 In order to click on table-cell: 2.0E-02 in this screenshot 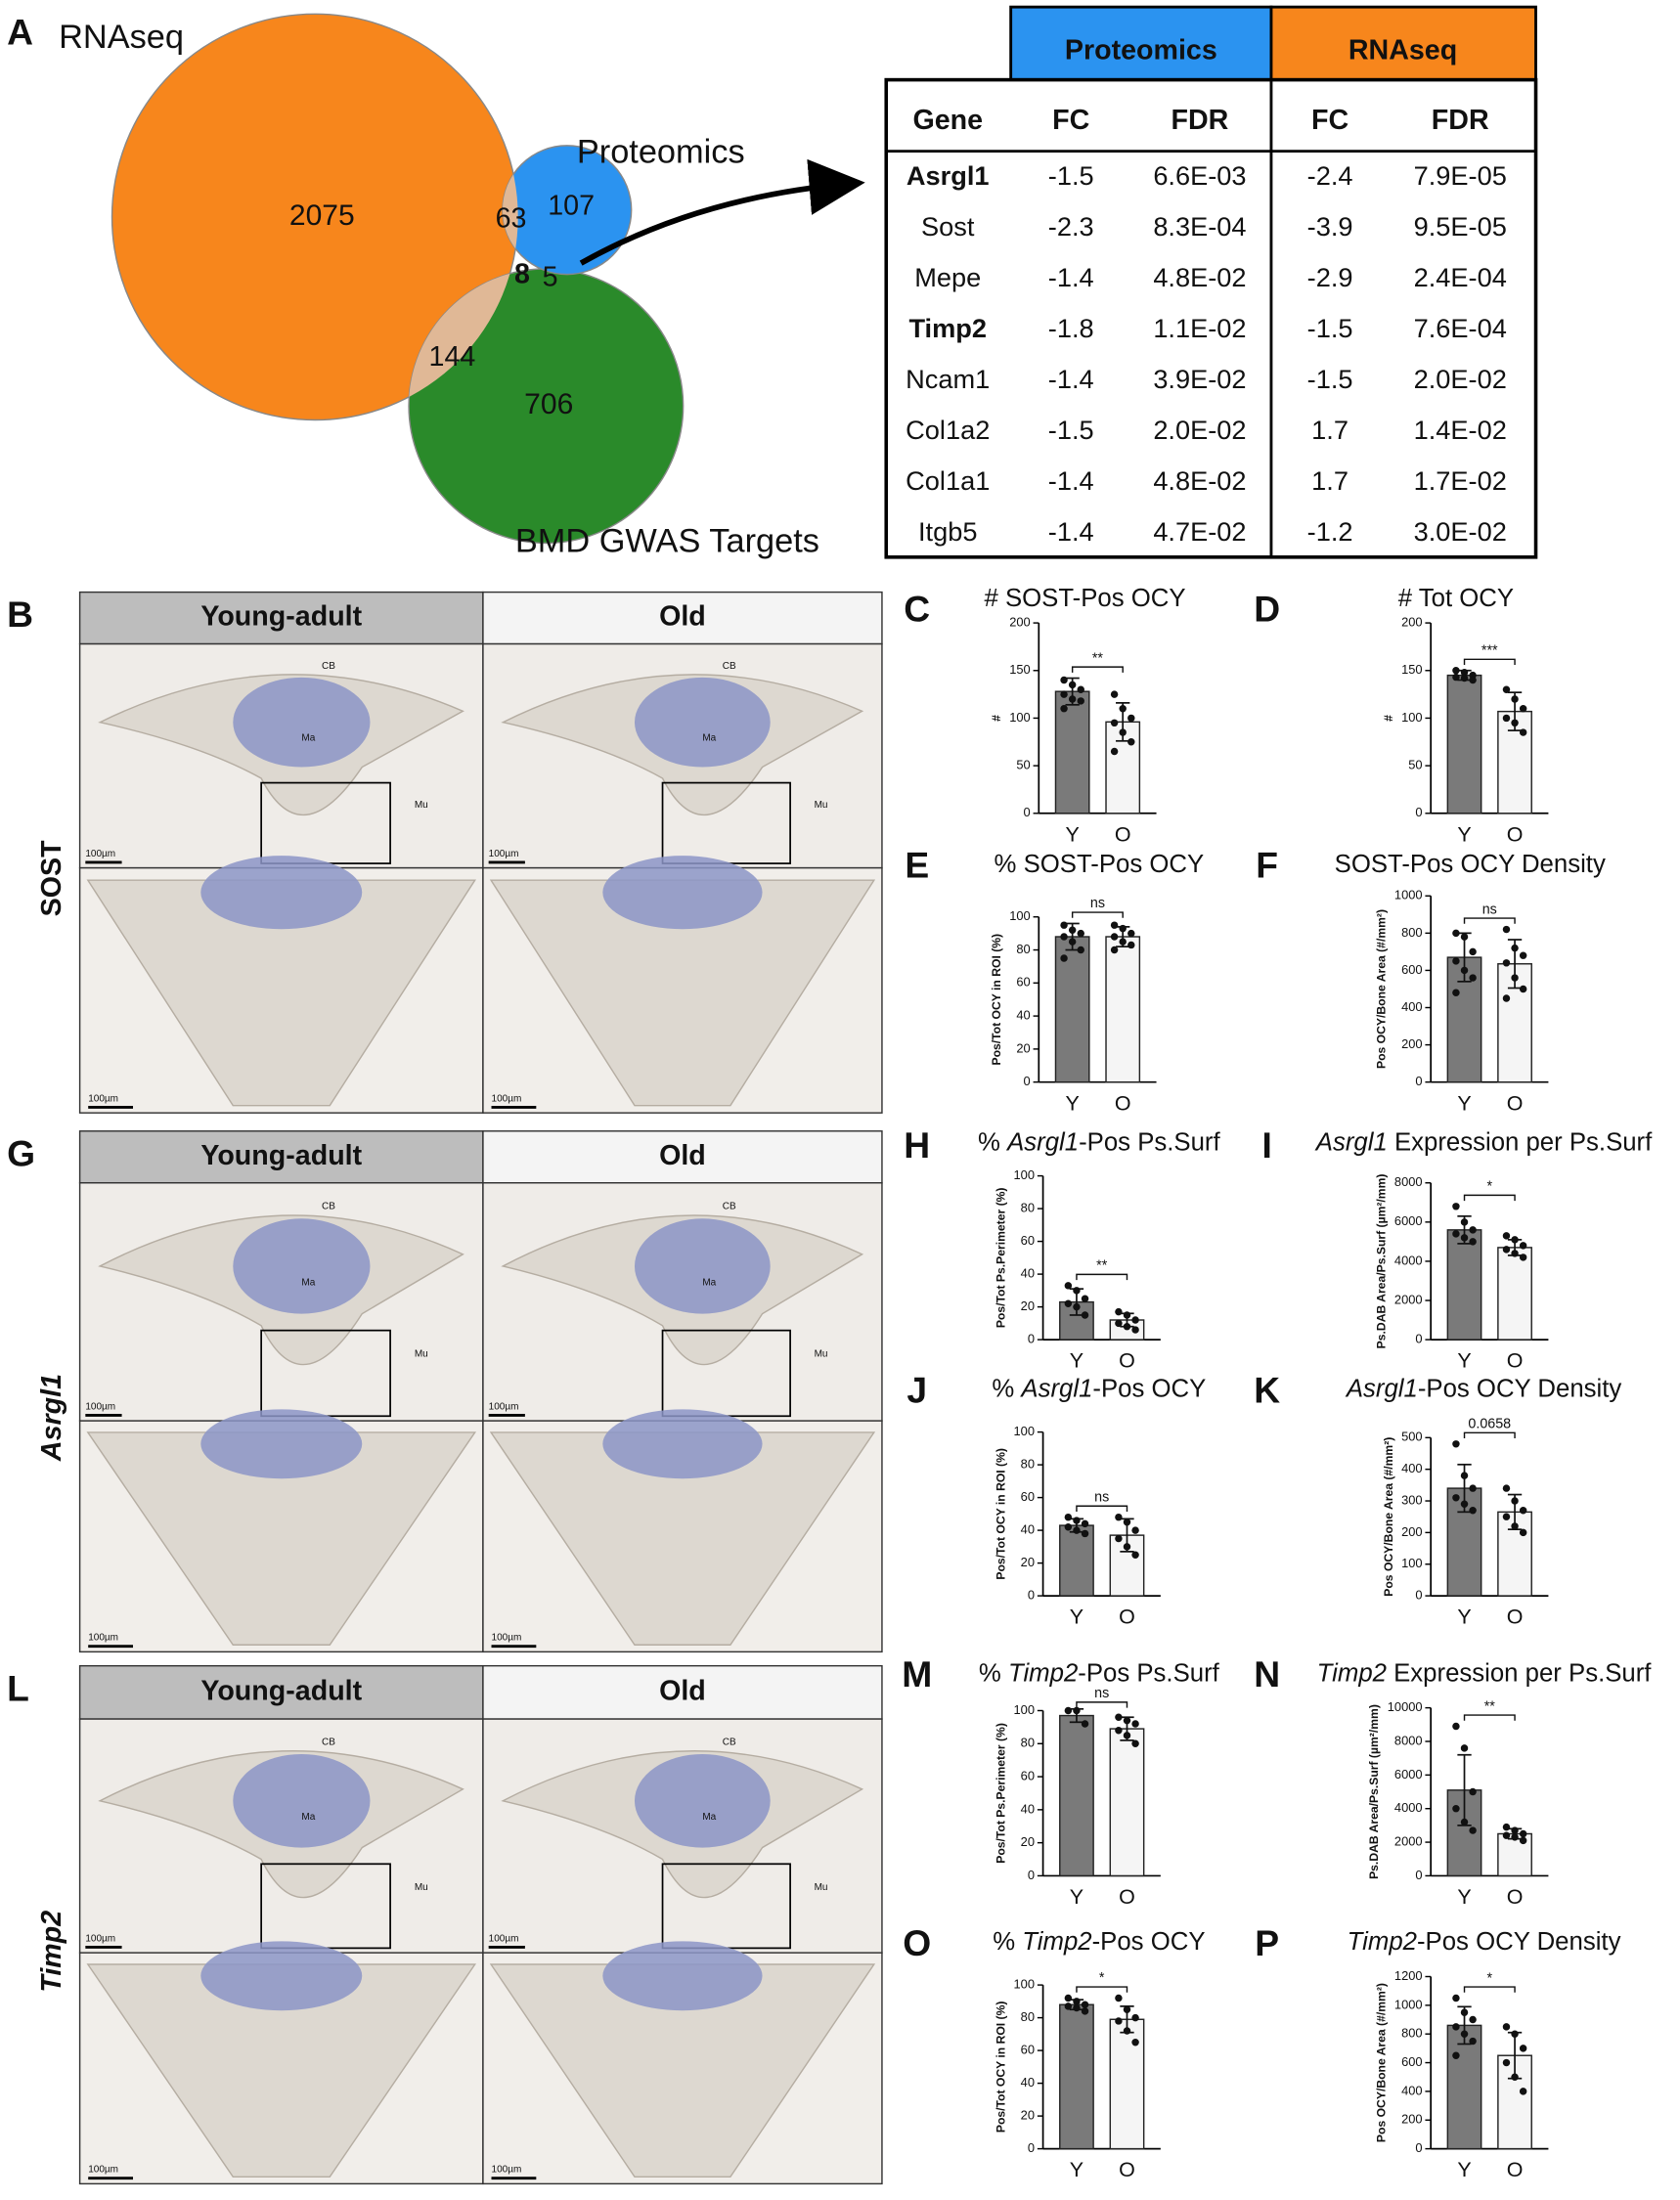, I will do `click(1199, 430)`.